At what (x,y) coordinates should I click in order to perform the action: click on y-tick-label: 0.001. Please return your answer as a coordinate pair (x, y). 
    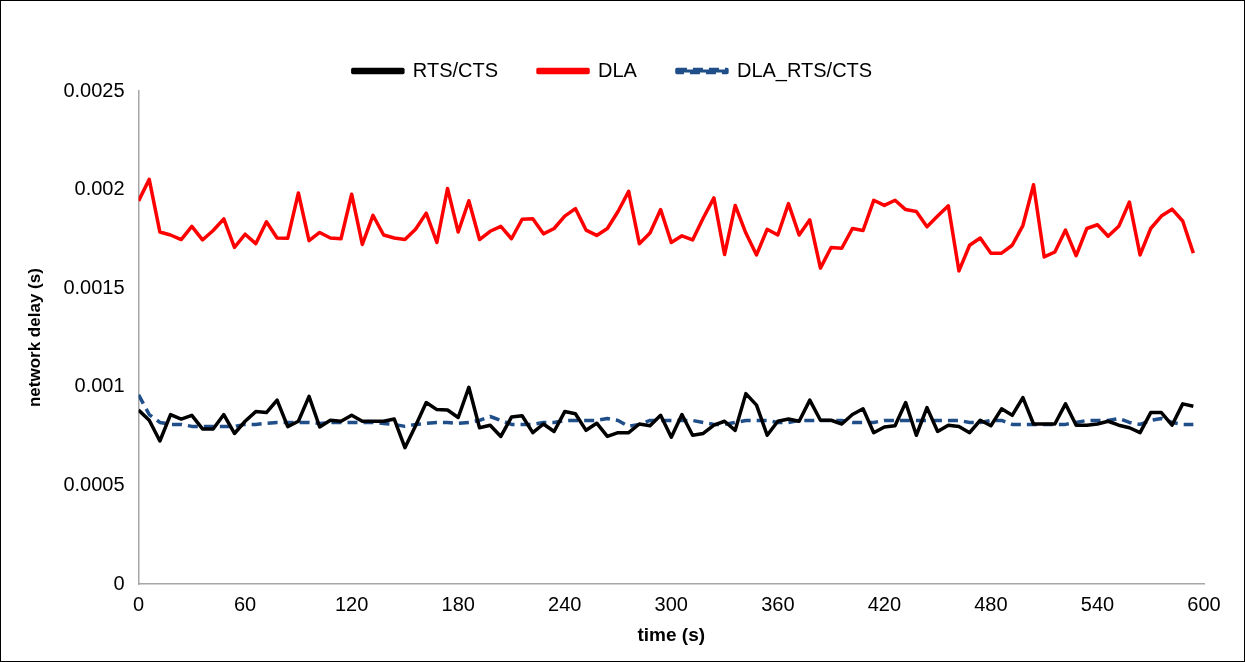
    Looking at the image, I should click on (99, 385).